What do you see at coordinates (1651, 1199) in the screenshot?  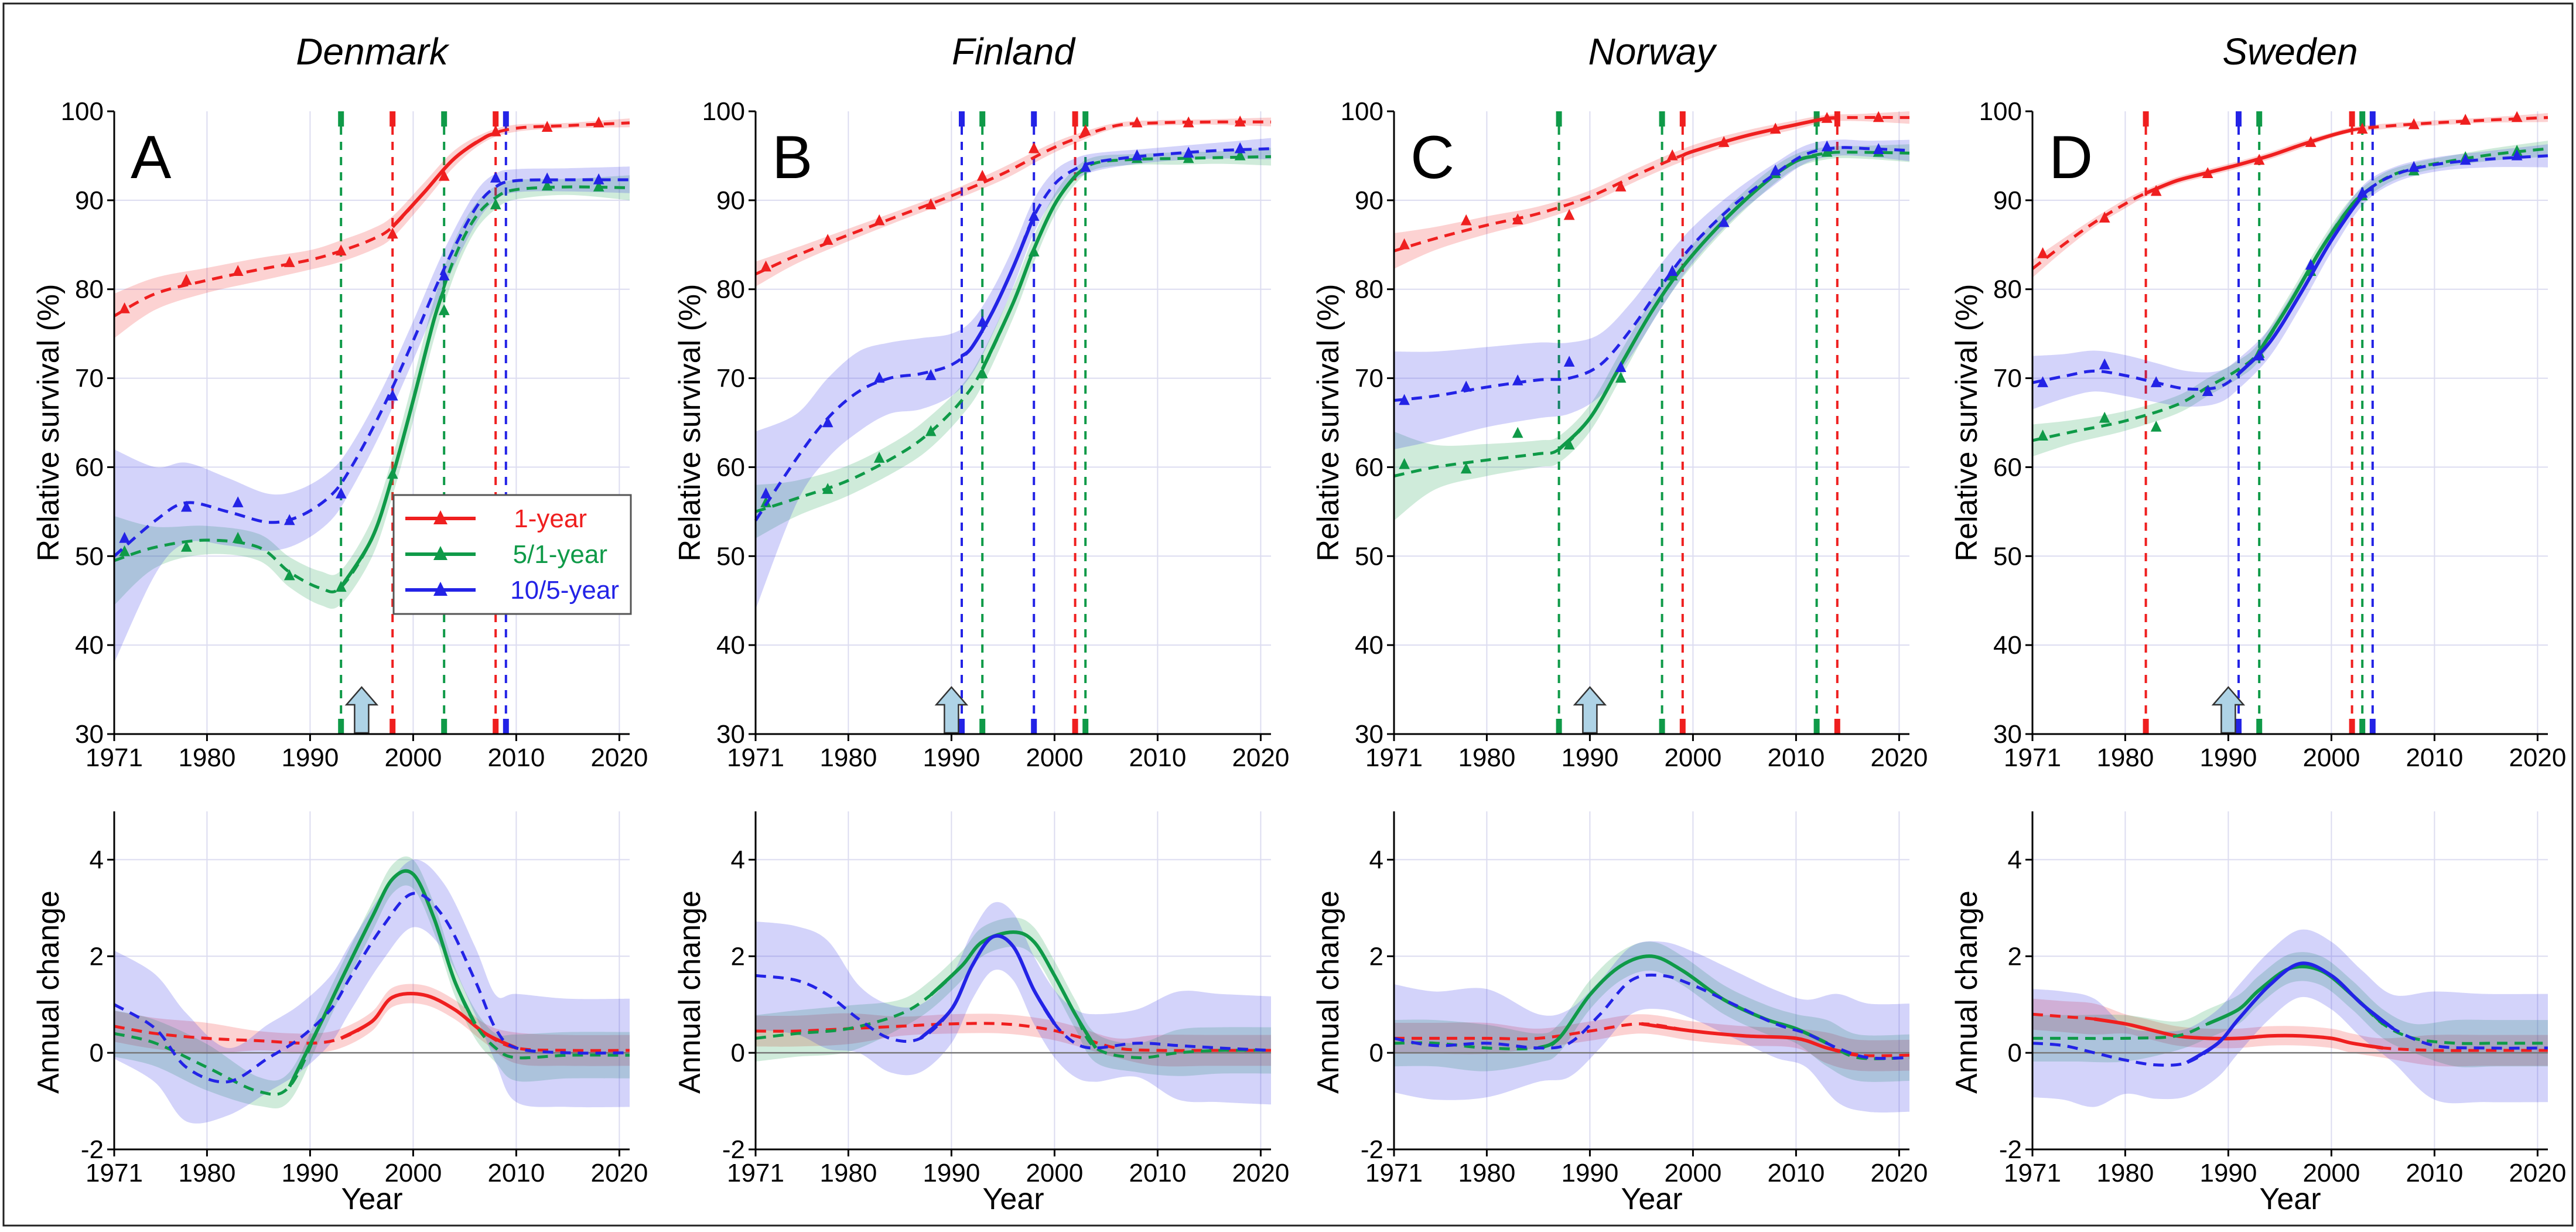 I see `x-axis-title: Year` at bounding box center [1651, 1199].